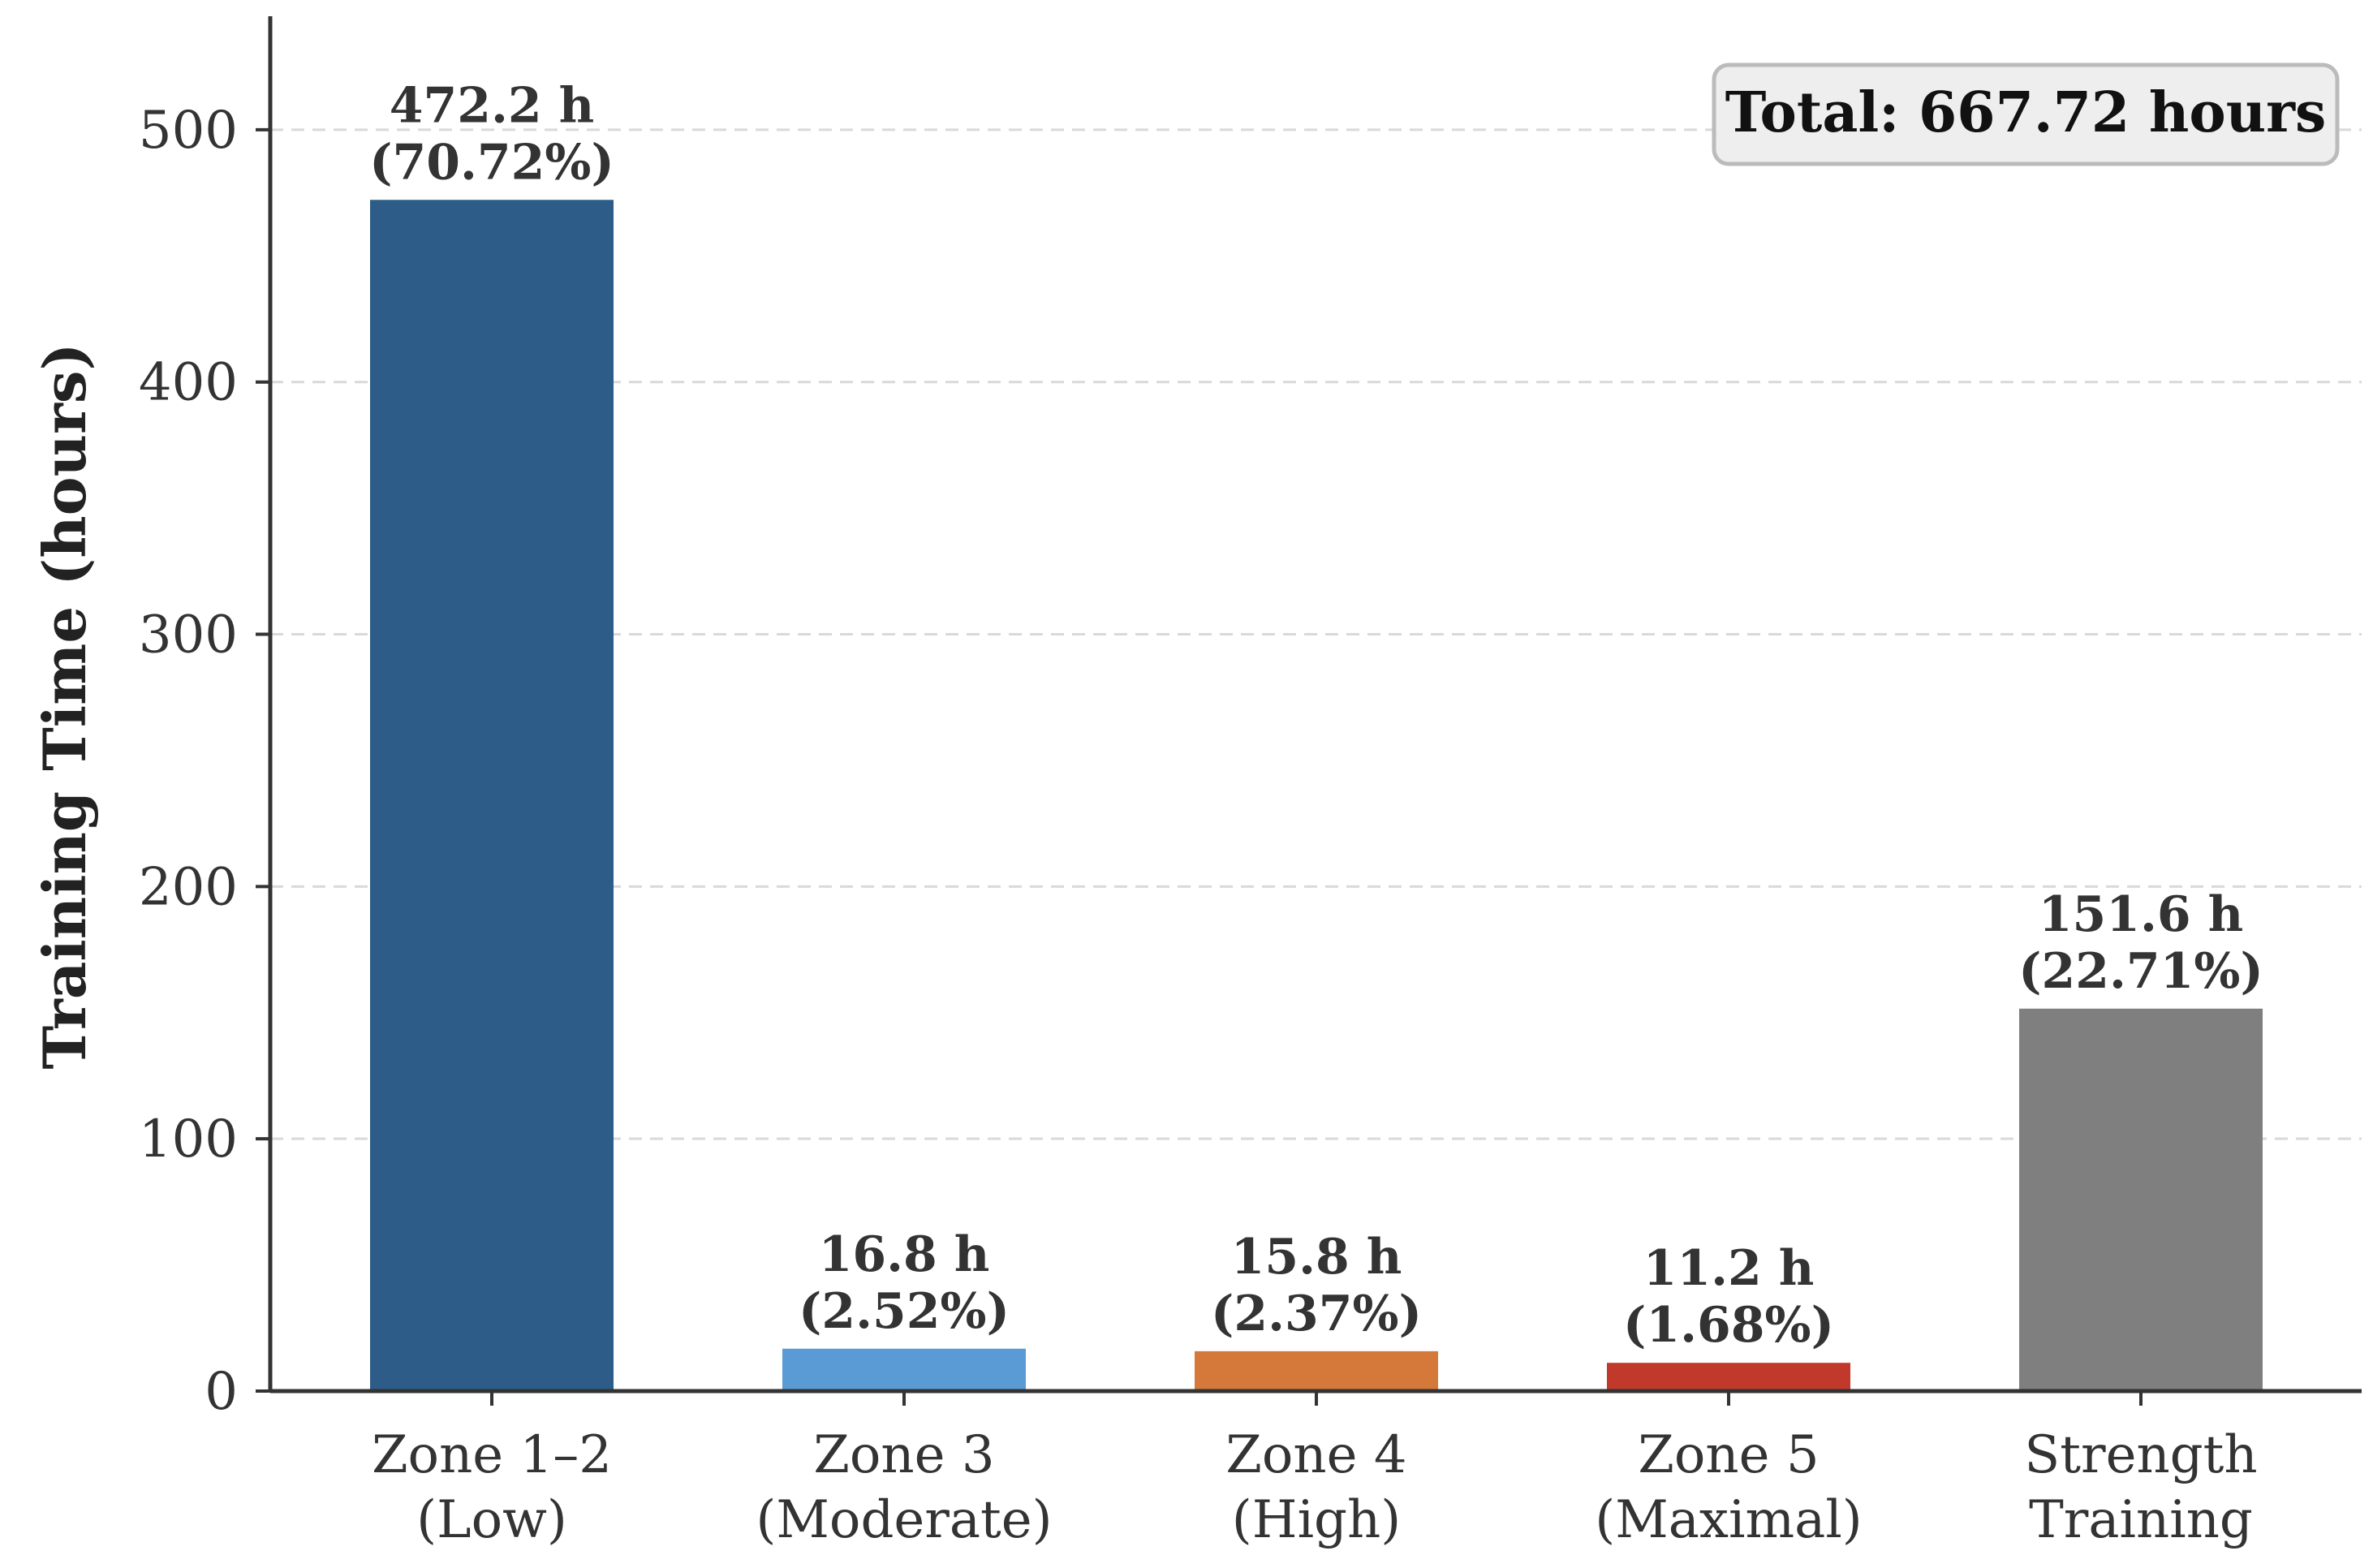 This screenshot has width=2373, height=1568. I want to click on x-tick-label: Training, so click(2141, 1520).